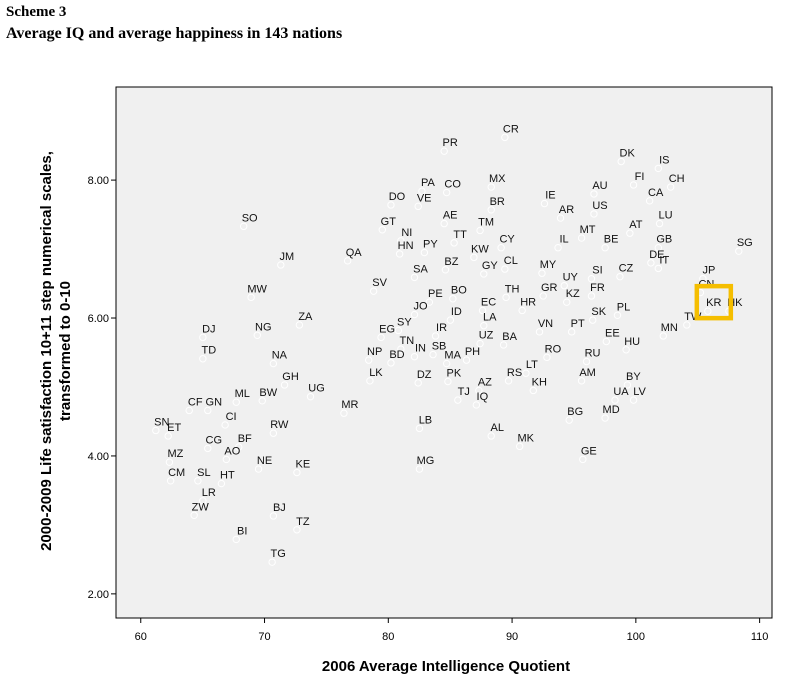  Describe the element at coordinates (406, 246) in the screenshot. I see `point-label-hn: HN` at that location.